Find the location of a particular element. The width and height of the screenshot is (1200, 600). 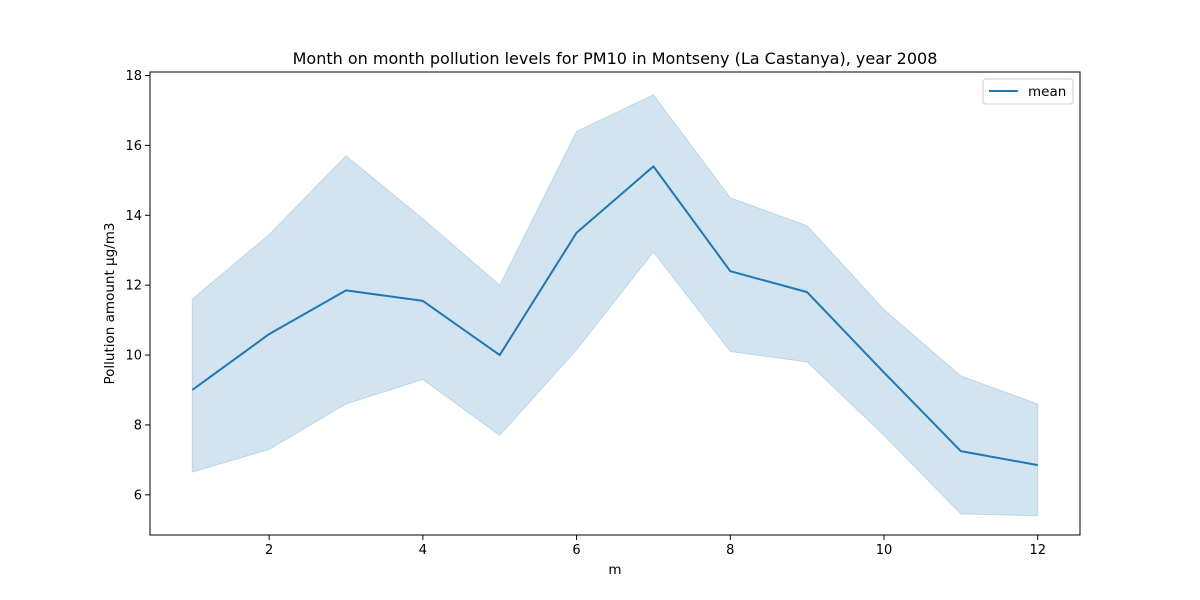

legend-box is located at coordinates (1028, 91).